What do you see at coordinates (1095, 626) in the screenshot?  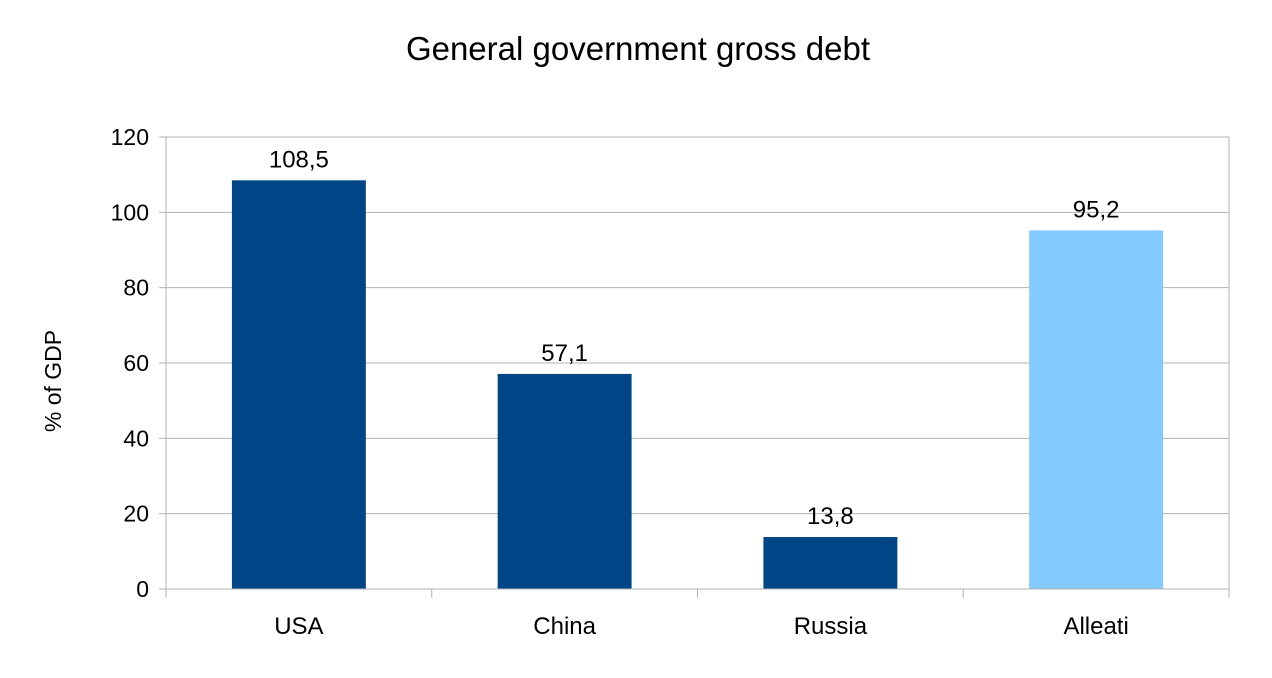 I see `x-tick-label: Alleati` at bounding box center [1095, 626].